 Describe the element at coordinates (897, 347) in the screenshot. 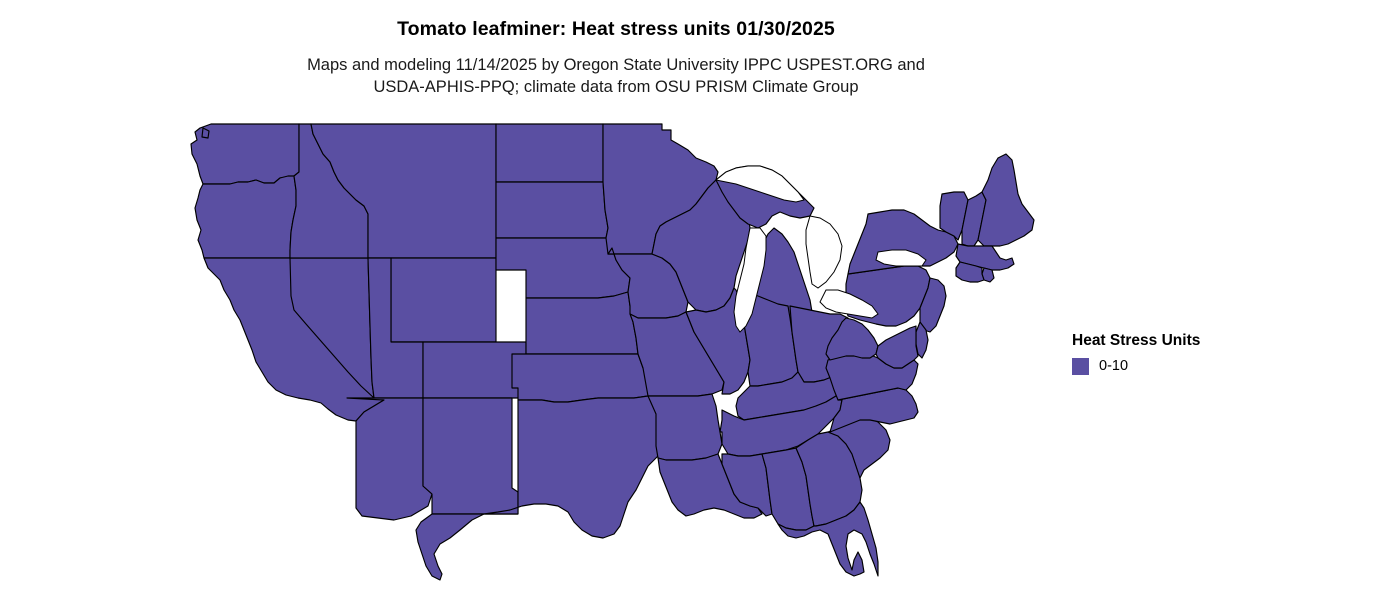

I see `state-maryland` at that location.